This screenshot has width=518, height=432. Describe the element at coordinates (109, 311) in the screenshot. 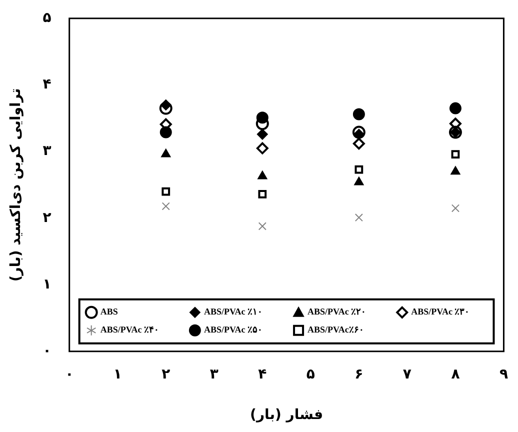

I see `legend-label: ABS` at that location.